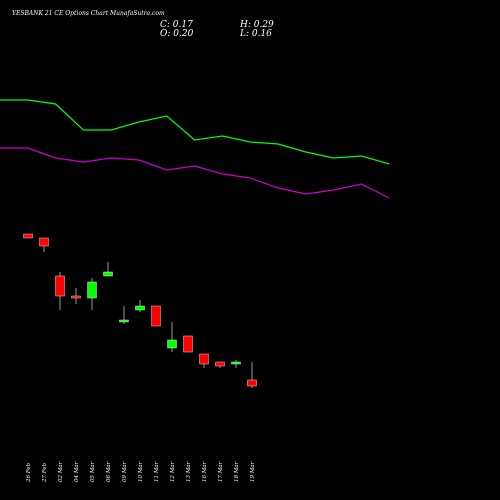  Describe the element at coordinates (177, 34) in the screenshot. I see `ohlc-open: O: 0.20` at that location.